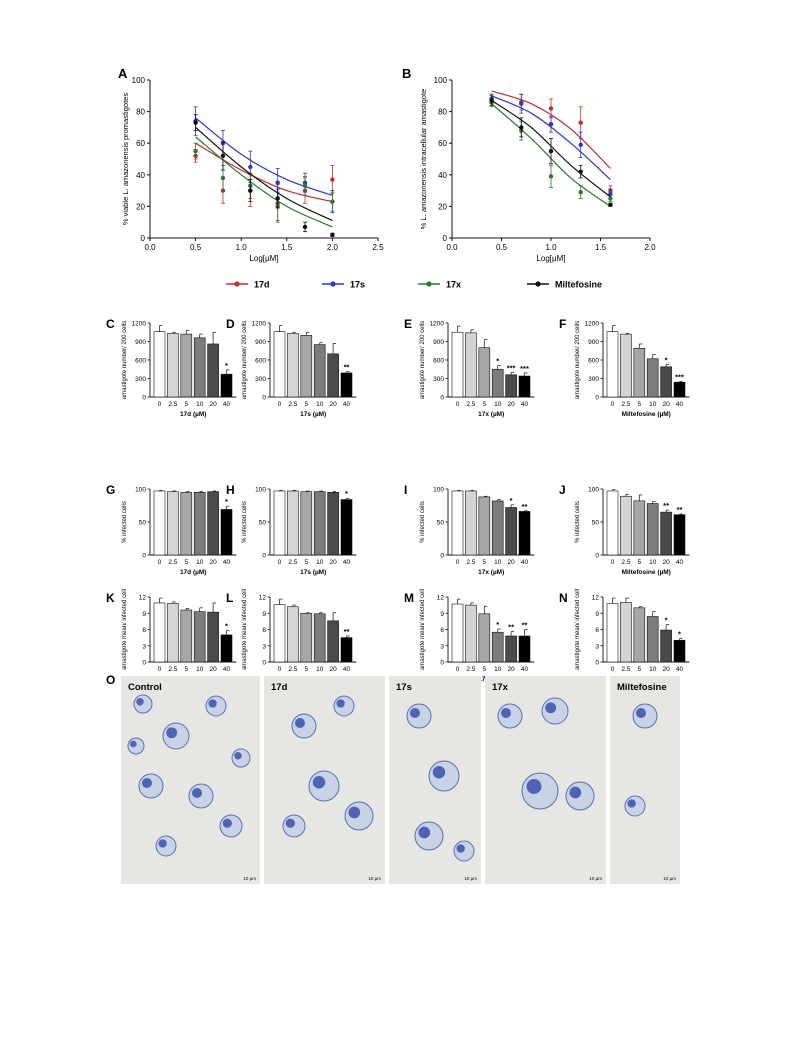 This screenshot has width=793, height=1057. Describe the element at coordinates (592, 324) in the screenshot. I see `y-tick-label: 1200` at that location.